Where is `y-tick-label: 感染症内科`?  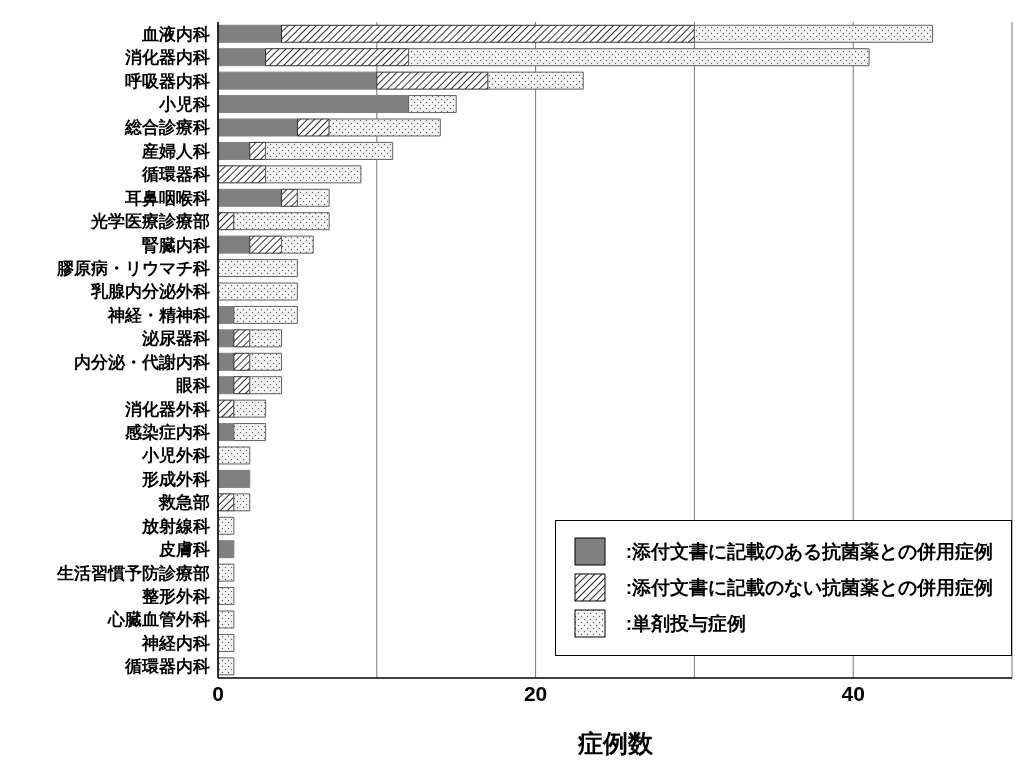
y-tick-label: 感染症内科 is located at coordinates (167, 433).